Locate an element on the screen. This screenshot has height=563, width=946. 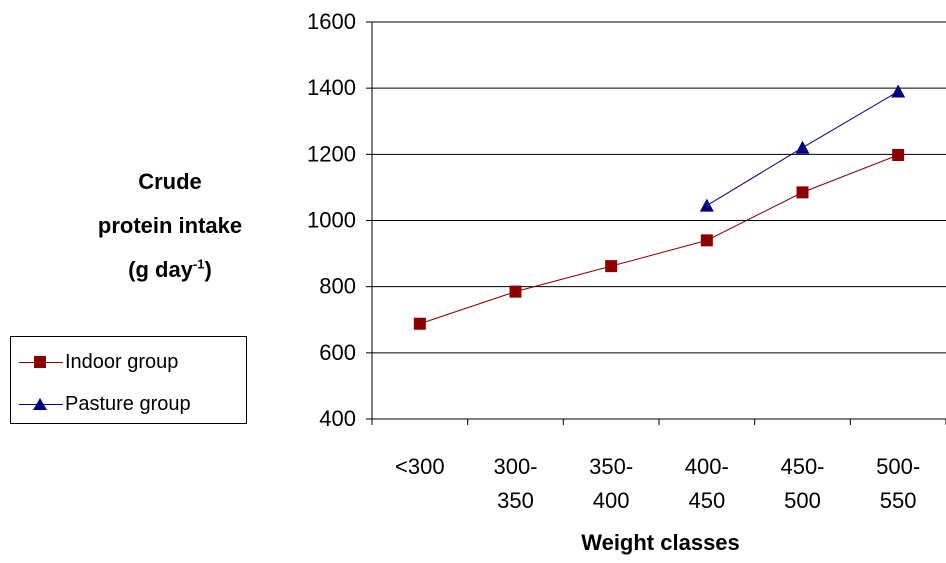
x-tick-label-3: 400-450 is located at coordinates (707, 483).